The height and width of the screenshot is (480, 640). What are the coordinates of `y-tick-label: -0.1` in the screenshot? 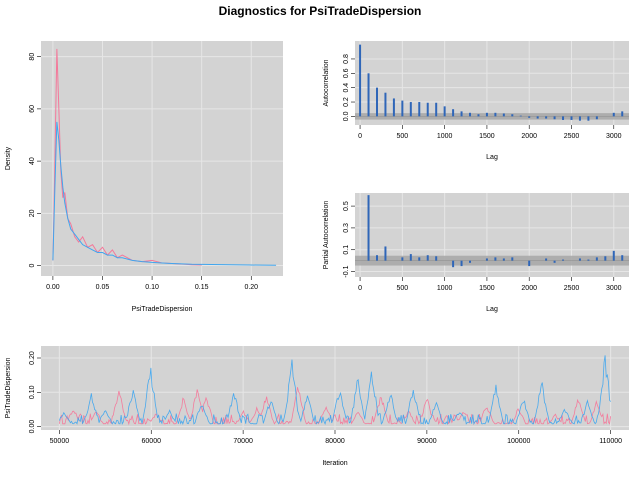 It's located at (346, 271).